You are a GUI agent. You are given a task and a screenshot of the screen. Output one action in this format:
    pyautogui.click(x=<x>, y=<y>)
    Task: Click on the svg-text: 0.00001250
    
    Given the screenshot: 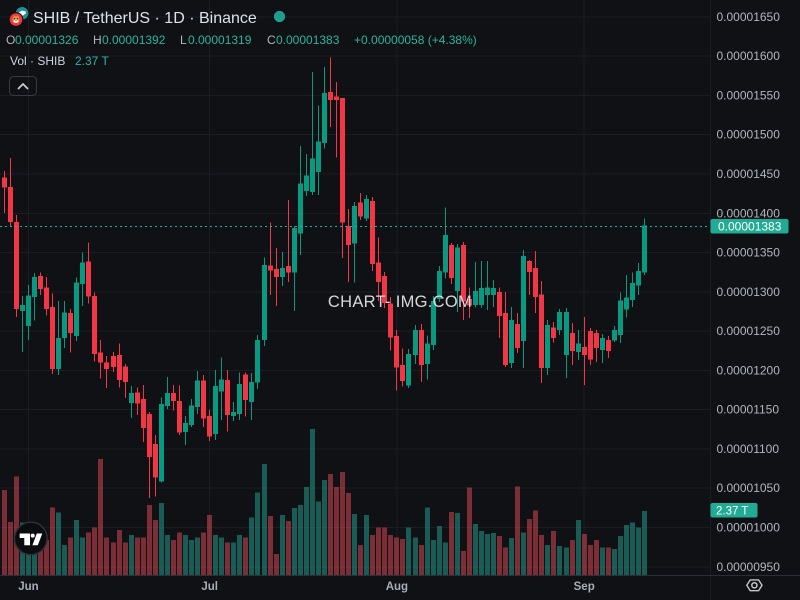 What is the action you would take?
    pyautogui.click(x=749, y=331)
    